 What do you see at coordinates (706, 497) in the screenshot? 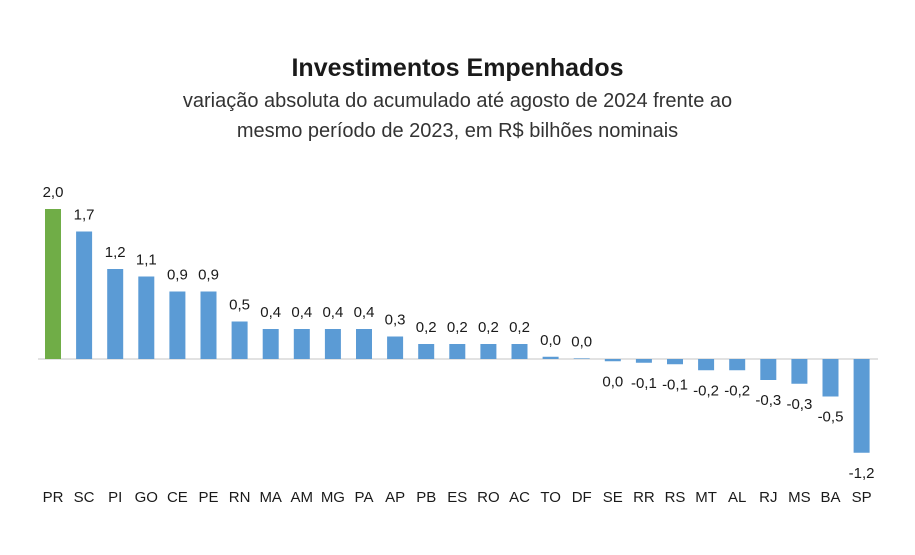
I see `category-label-mt: MT` at bounding box center [706, 497].